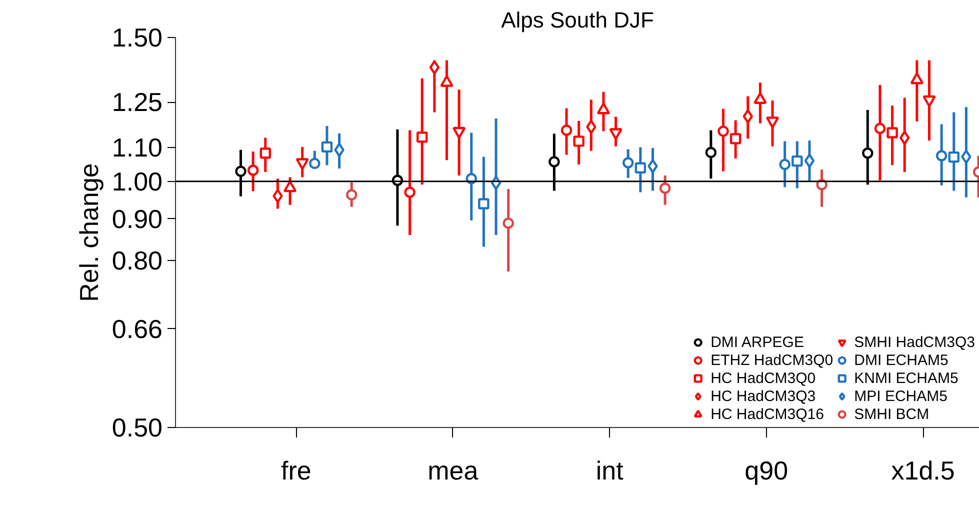 This screenshot has height=505, width=979. Describe the element at coordinates (137, 37) in the screenshot. I see `y-tick-label: 1.50` at that location.